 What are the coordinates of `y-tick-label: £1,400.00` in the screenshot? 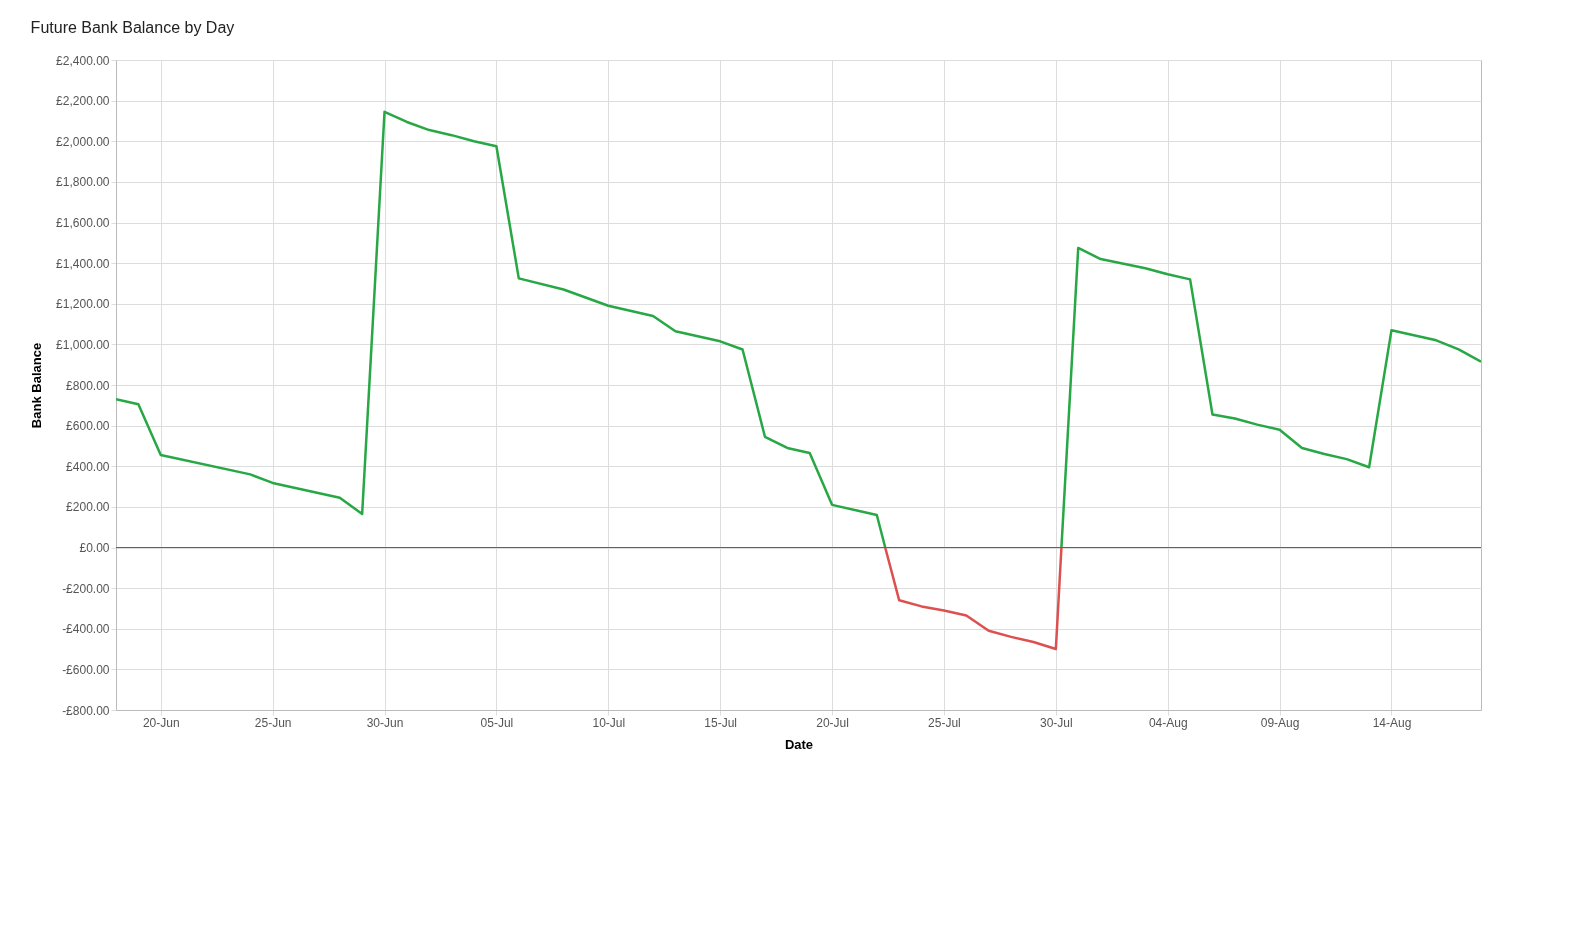 It's located at (83, 263).